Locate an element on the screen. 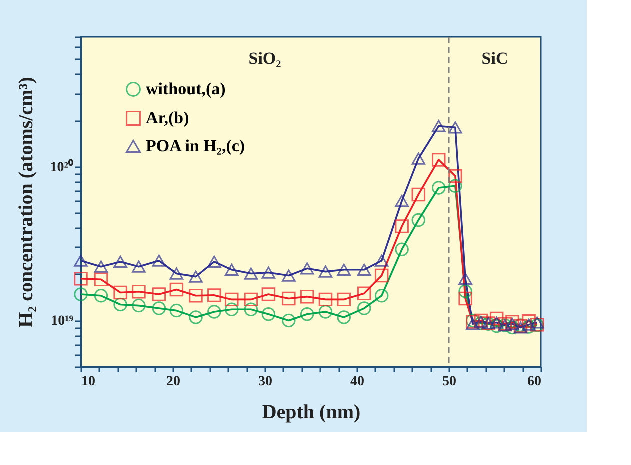 Image resolution: width=631 pixels, height=465 pixels. x-axis-title: Depth (nm) is located at coordinates (311, 413).